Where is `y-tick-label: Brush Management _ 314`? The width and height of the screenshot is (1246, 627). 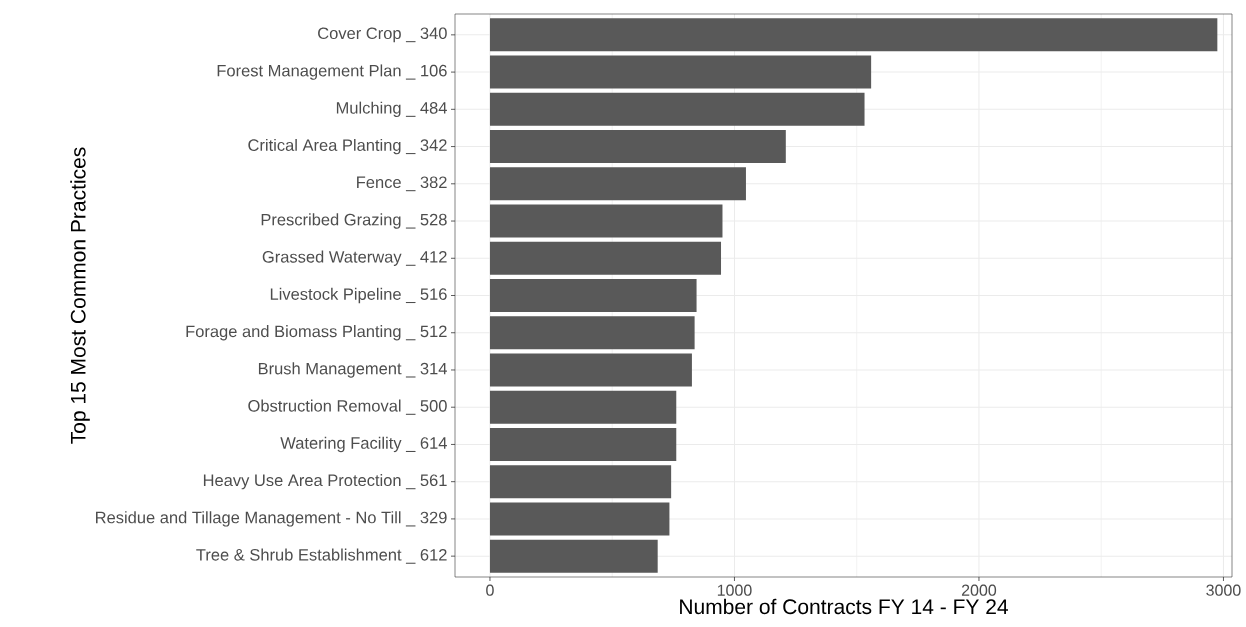 y-tick-label: Brush Management _ 314 is located at coordinates (352, 370).